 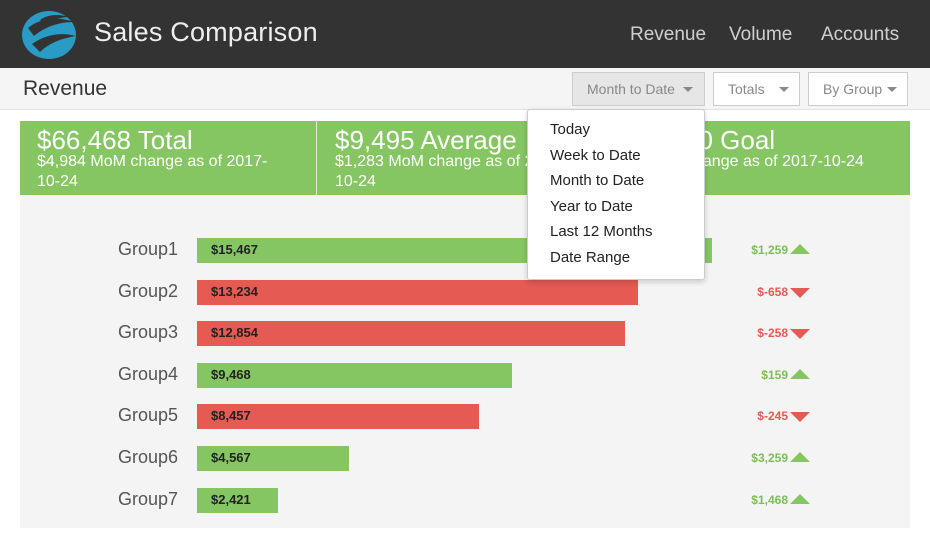 What do you see at coordinates (465, 89) in the screenshot?
I see `toolbar: Revenue Month to Date Totals By Group` at bounding box center [465, 89].